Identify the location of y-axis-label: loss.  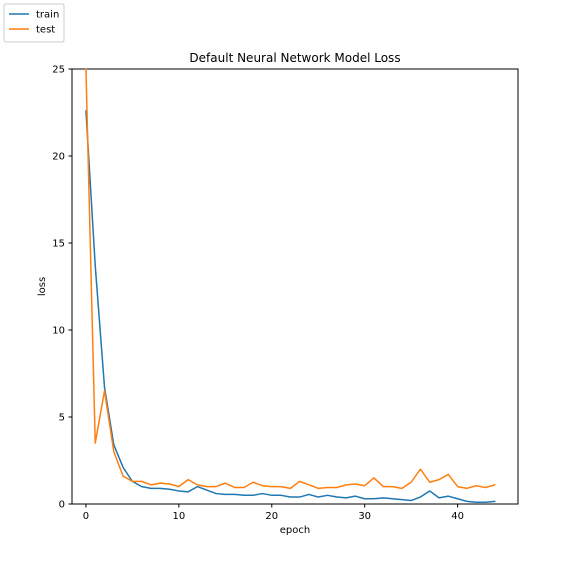
(42, 286).